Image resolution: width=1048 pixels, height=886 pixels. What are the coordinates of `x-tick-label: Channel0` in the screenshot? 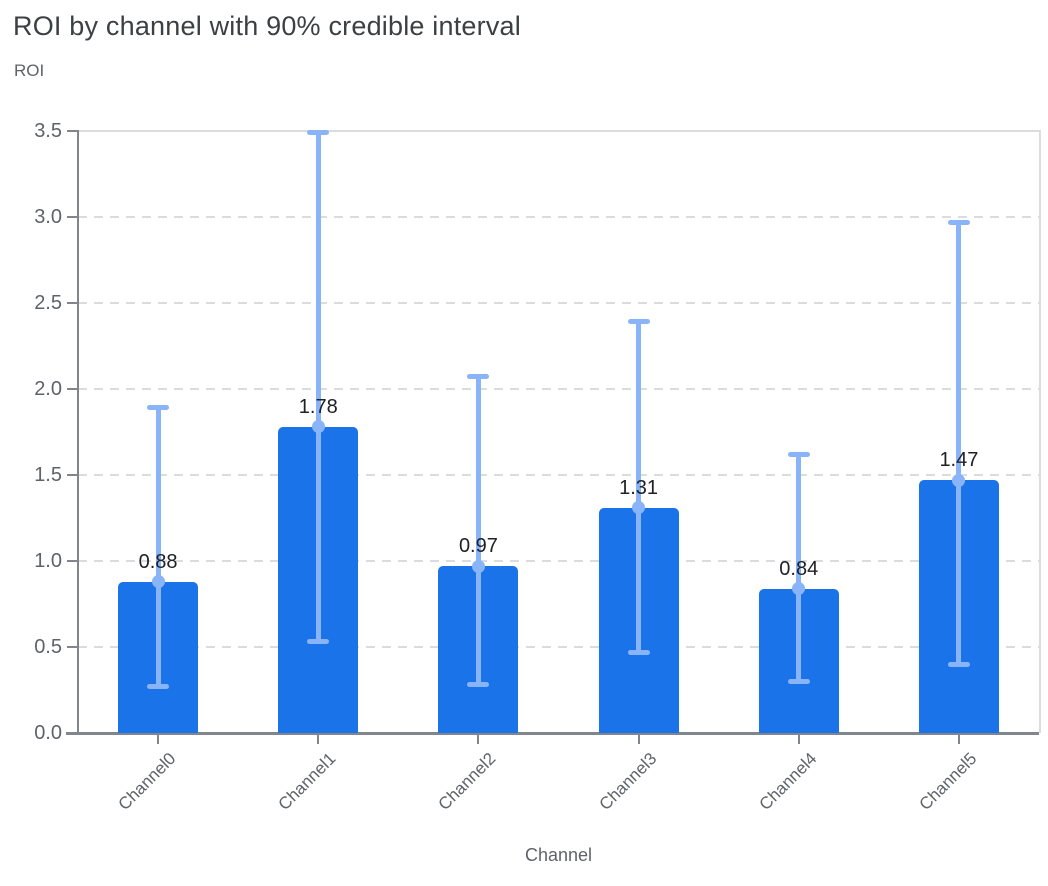 It's located at (147, 781).